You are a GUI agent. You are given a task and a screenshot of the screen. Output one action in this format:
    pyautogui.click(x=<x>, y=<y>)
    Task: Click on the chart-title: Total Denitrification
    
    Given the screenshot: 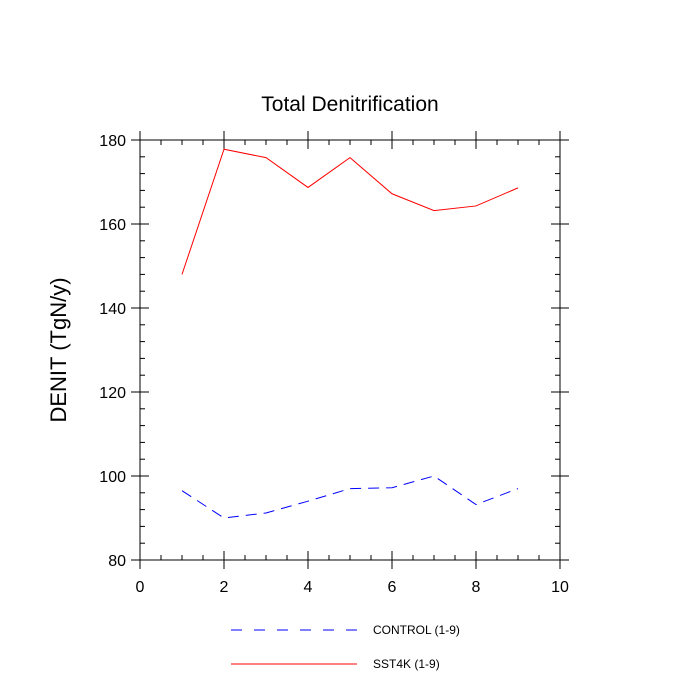 What is the action you would take?
    pyautogui.click(x=349, y=104)
    